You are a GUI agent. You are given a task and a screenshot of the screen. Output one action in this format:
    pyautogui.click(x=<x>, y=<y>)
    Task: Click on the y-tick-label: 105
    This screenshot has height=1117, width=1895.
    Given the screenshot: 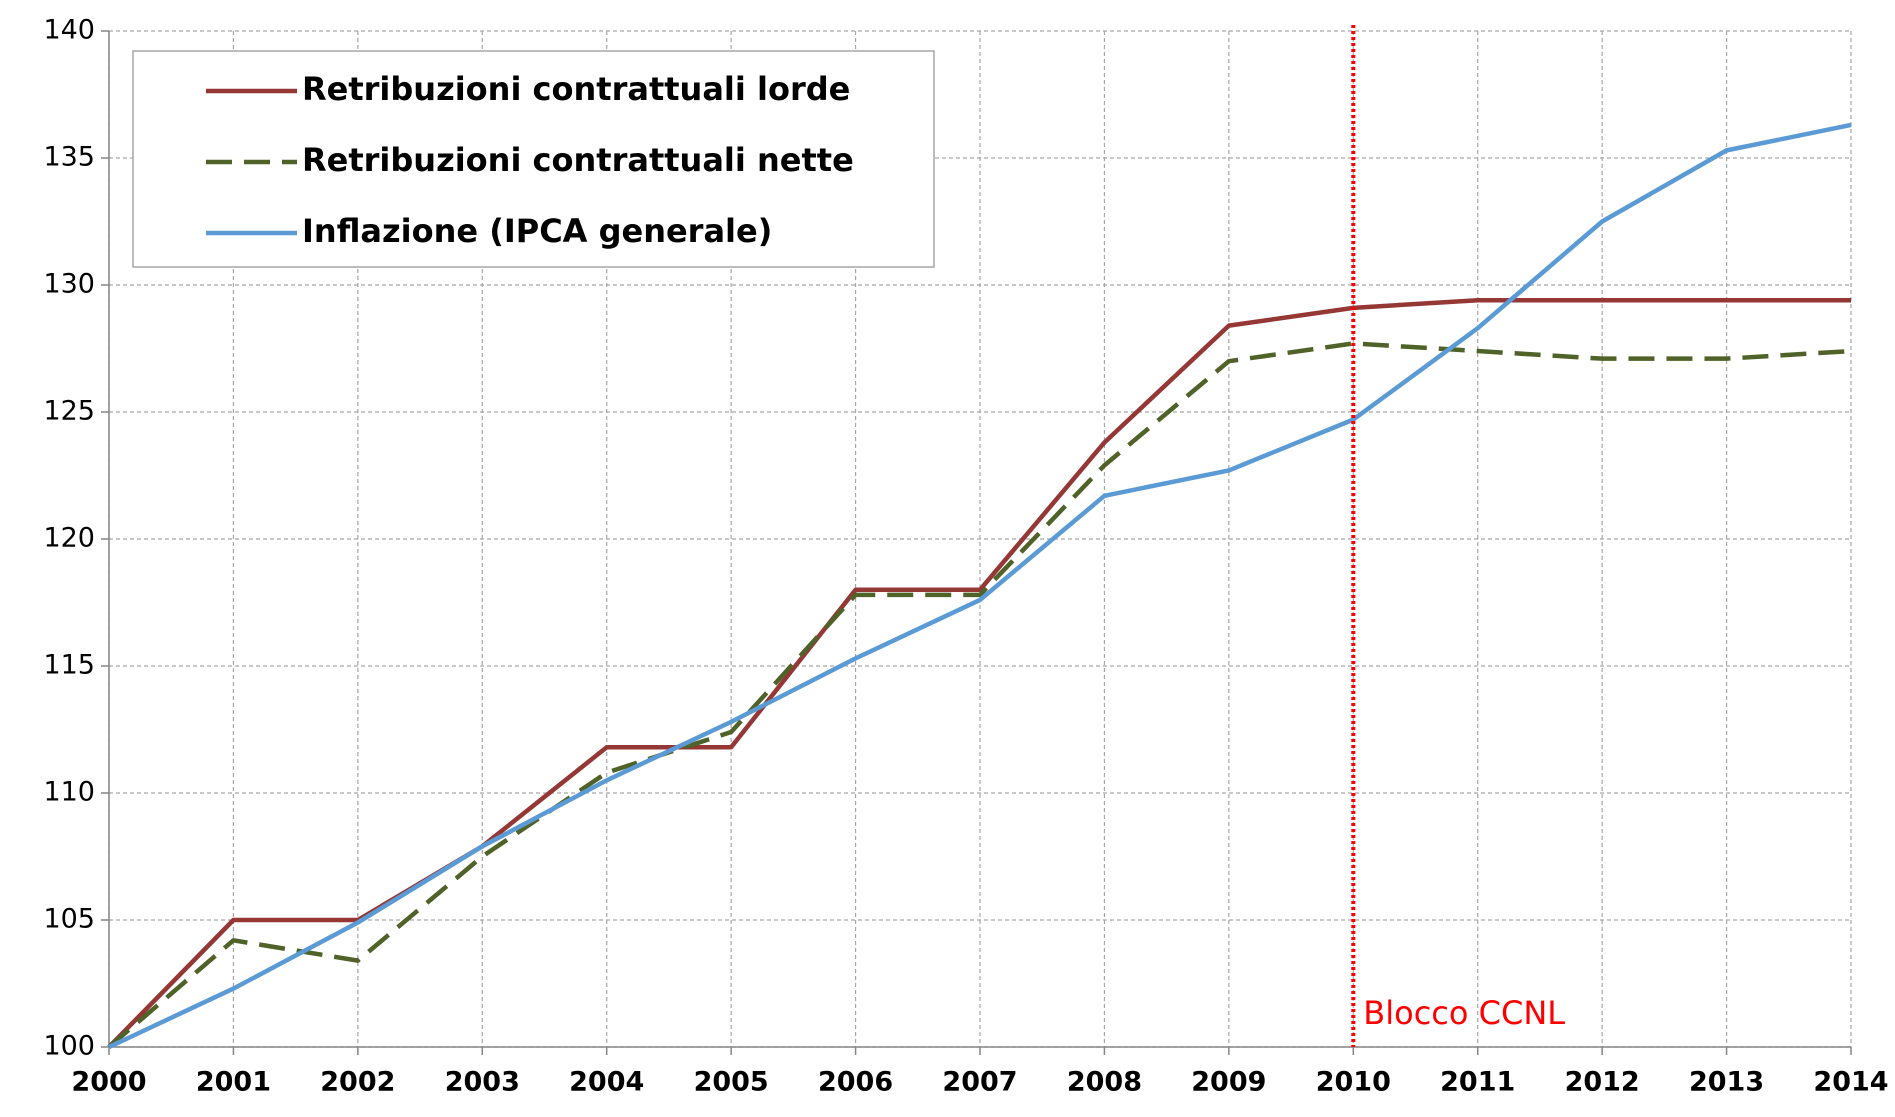 What is the action you would take?
    pyautogui.click(x=69, y=919)
    